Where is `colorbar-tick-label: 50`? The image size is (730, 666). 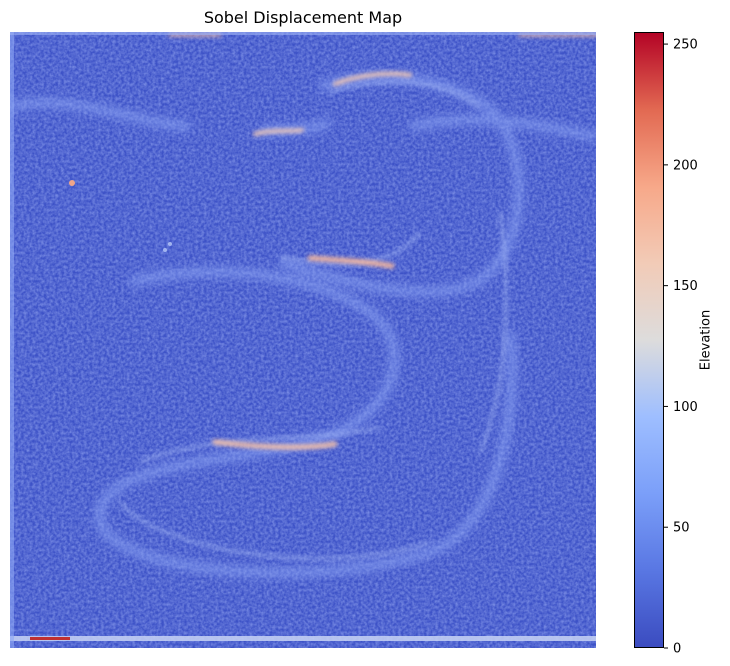 colorbar-tick-label: 50 is located at coordinates (681, 528).